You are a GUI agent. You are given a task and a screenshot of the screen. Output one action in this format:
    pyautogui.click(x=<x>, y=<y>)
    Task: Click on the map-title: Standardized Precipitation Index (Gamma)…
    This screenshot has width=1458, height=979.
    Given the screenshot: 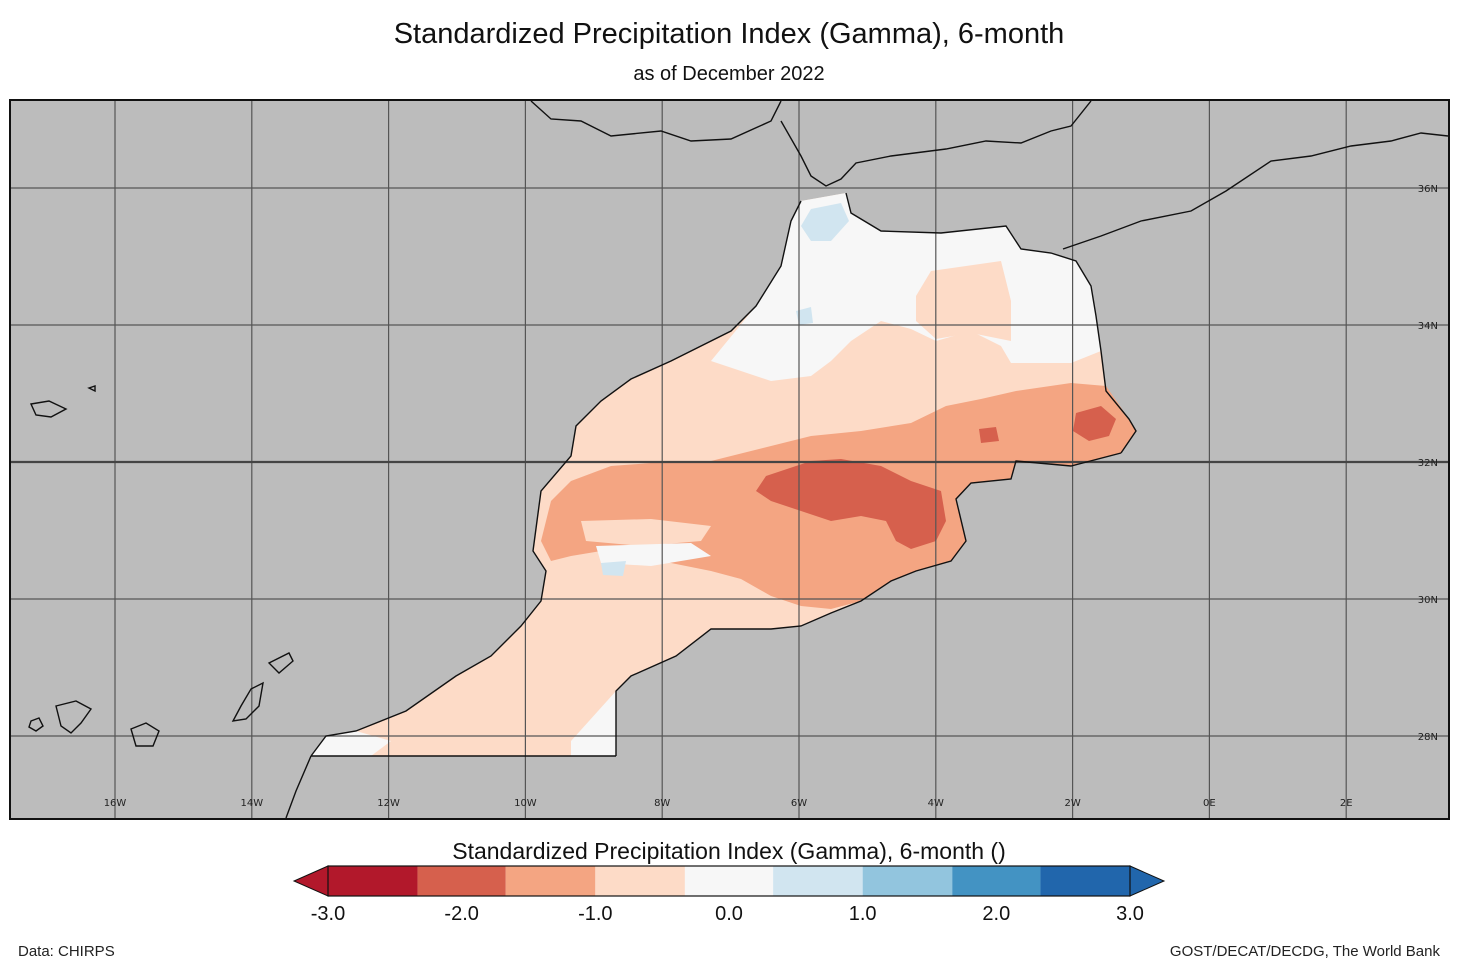 What is the action you would take?
    pyautogui.click(x=729, y=34)
    